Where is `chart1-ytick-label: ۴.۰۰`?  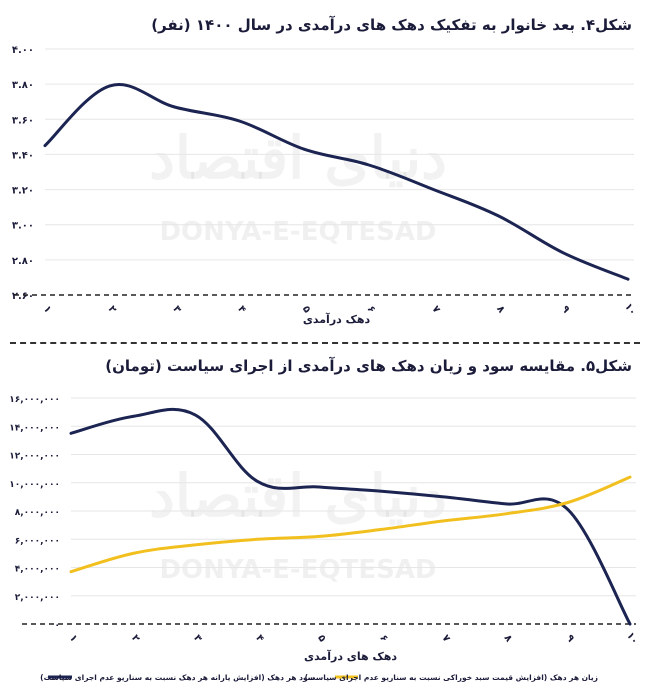
chart1-ytick-label: ۴.۰۰ is located at coordinates (23, 50).